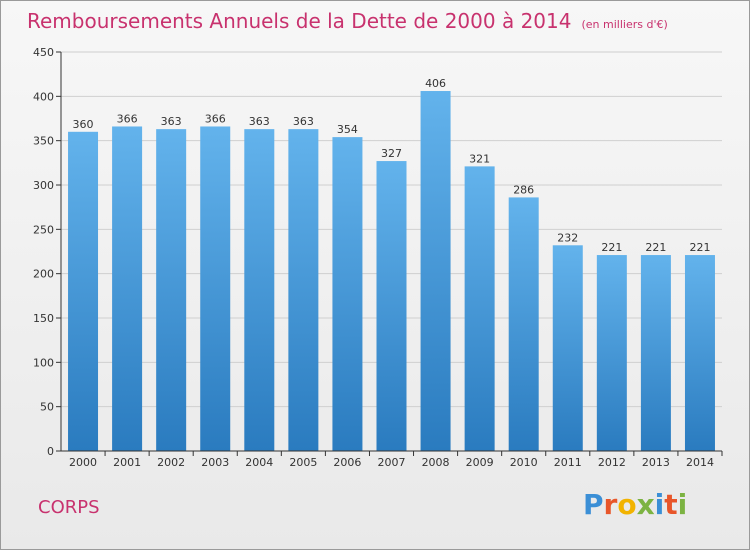 The height and width of the screenshot is (550, 750). What do you see at coordinates (523, 189) in the screenshot?
I see `data-label: 286` at bounding box center [523, 189].